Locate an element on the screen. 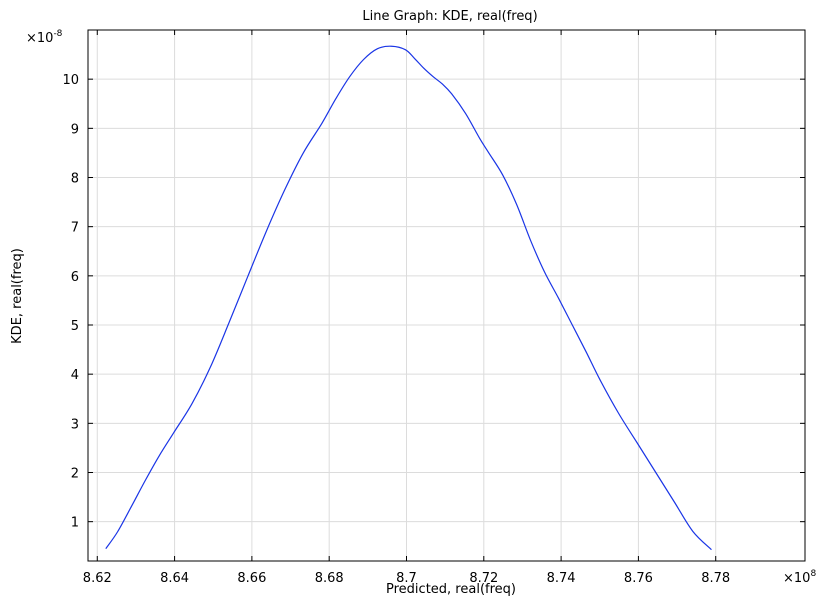  x-tick-label: 8.76 is located at coordinates (638, 578).